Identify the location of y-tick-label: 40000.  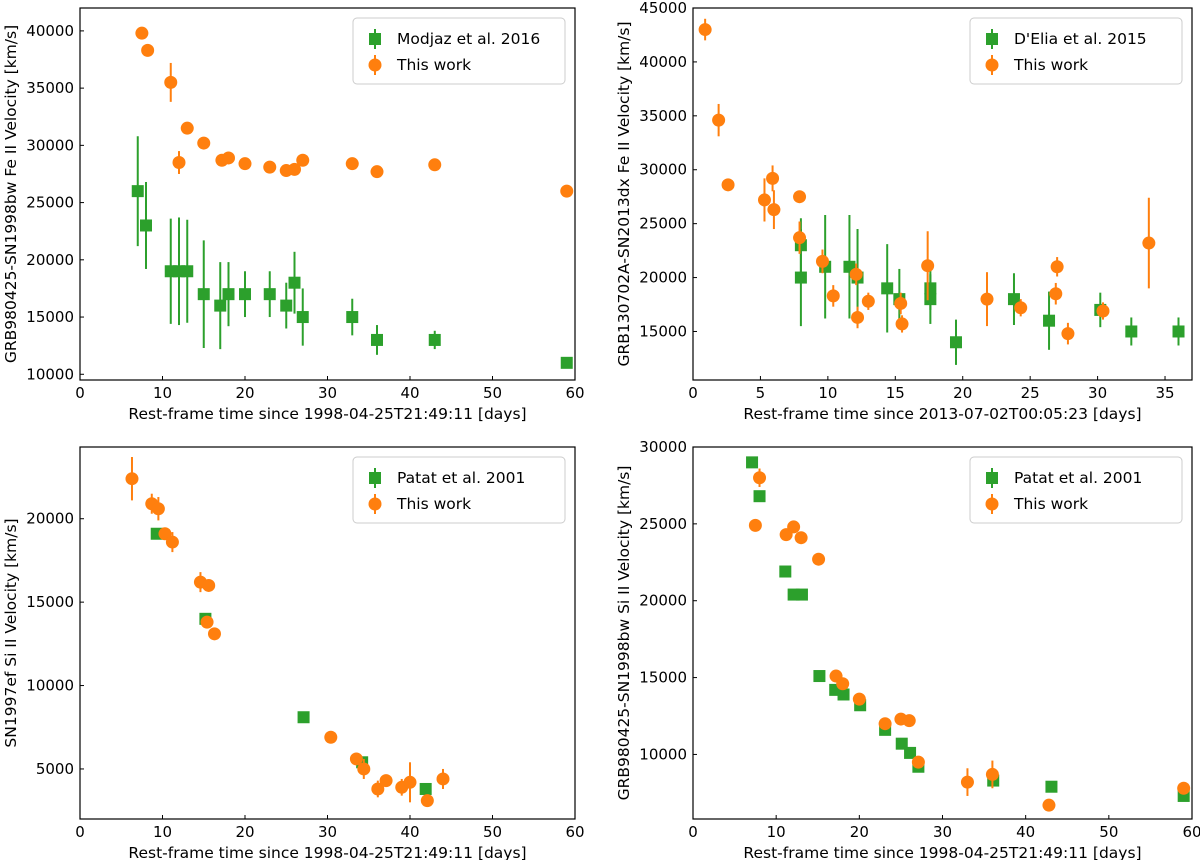
(663, 62).